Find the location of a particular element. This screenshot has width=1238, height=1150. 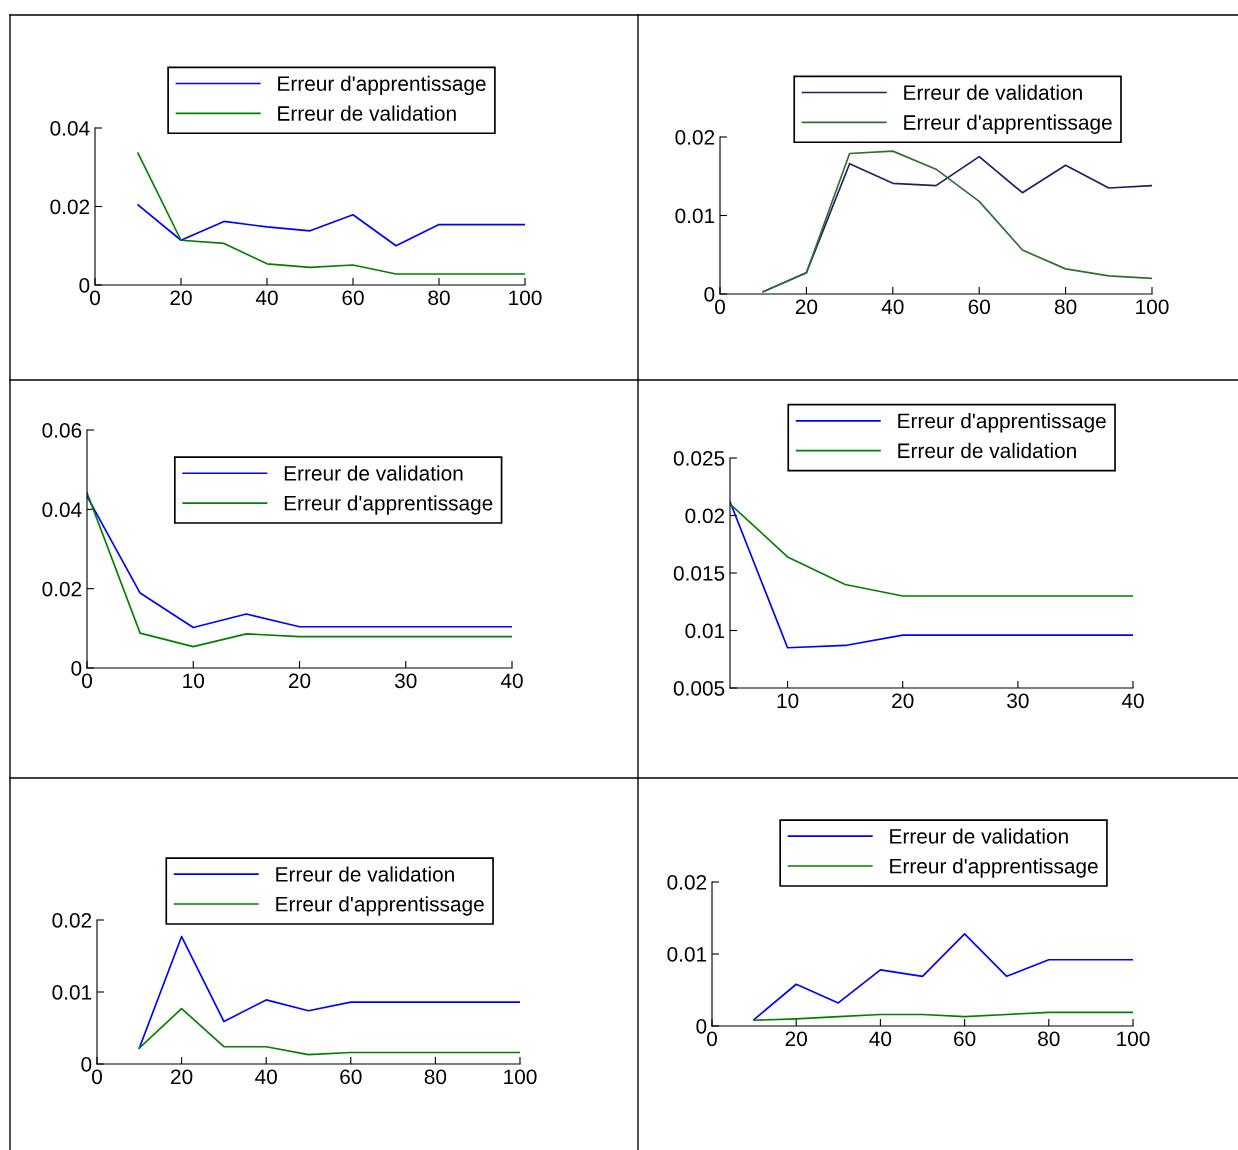

y-tick-label: 0.015 is located at coordinates (699, 573).